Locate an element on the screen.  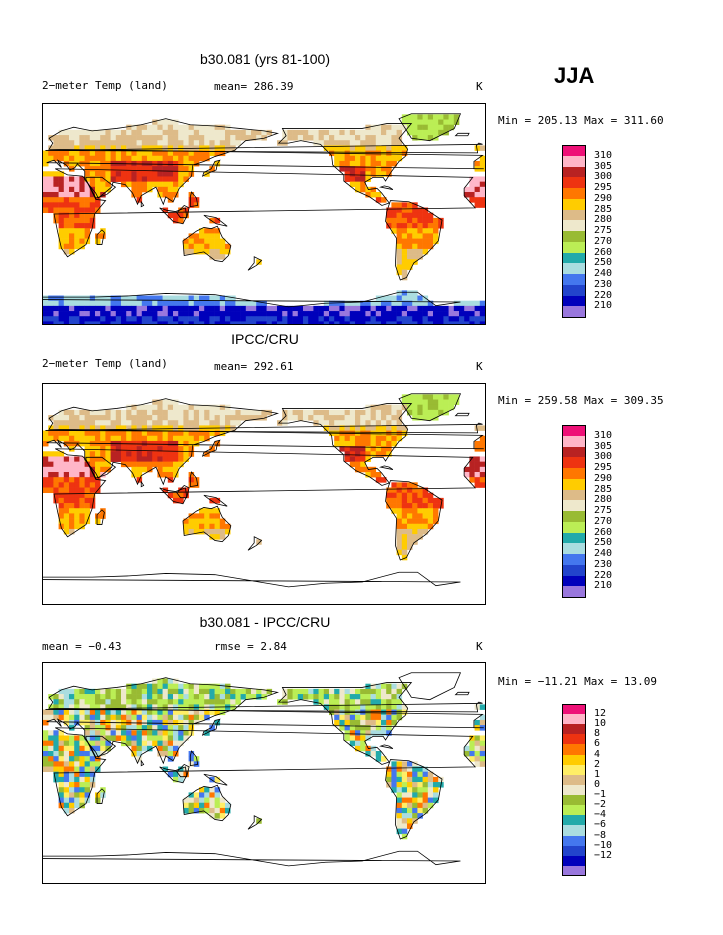
panel-units-obs: K is located at coordinates (479, 366).